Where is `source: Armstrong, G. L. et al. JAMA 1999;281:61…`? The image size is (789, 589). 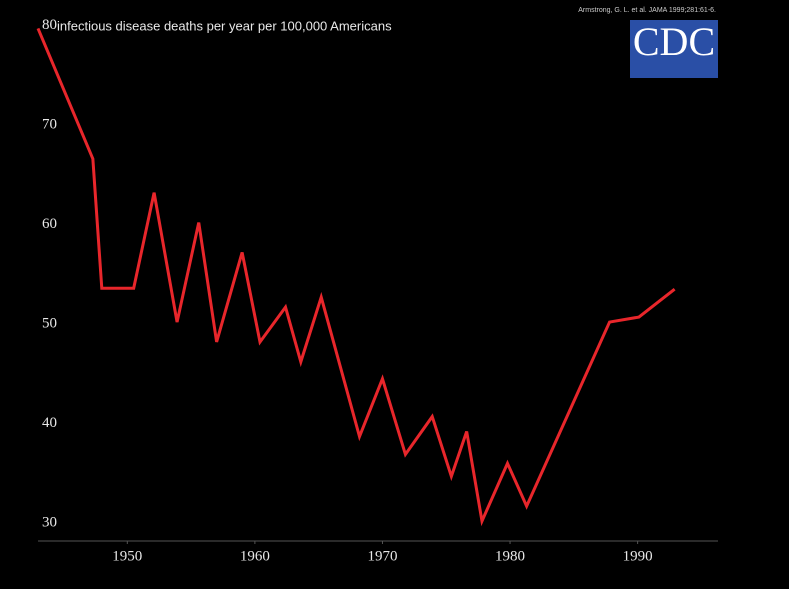
source: Armstrong, G. L. et al. JAMA 1999;281:61… is located at coordinates (647, 10).